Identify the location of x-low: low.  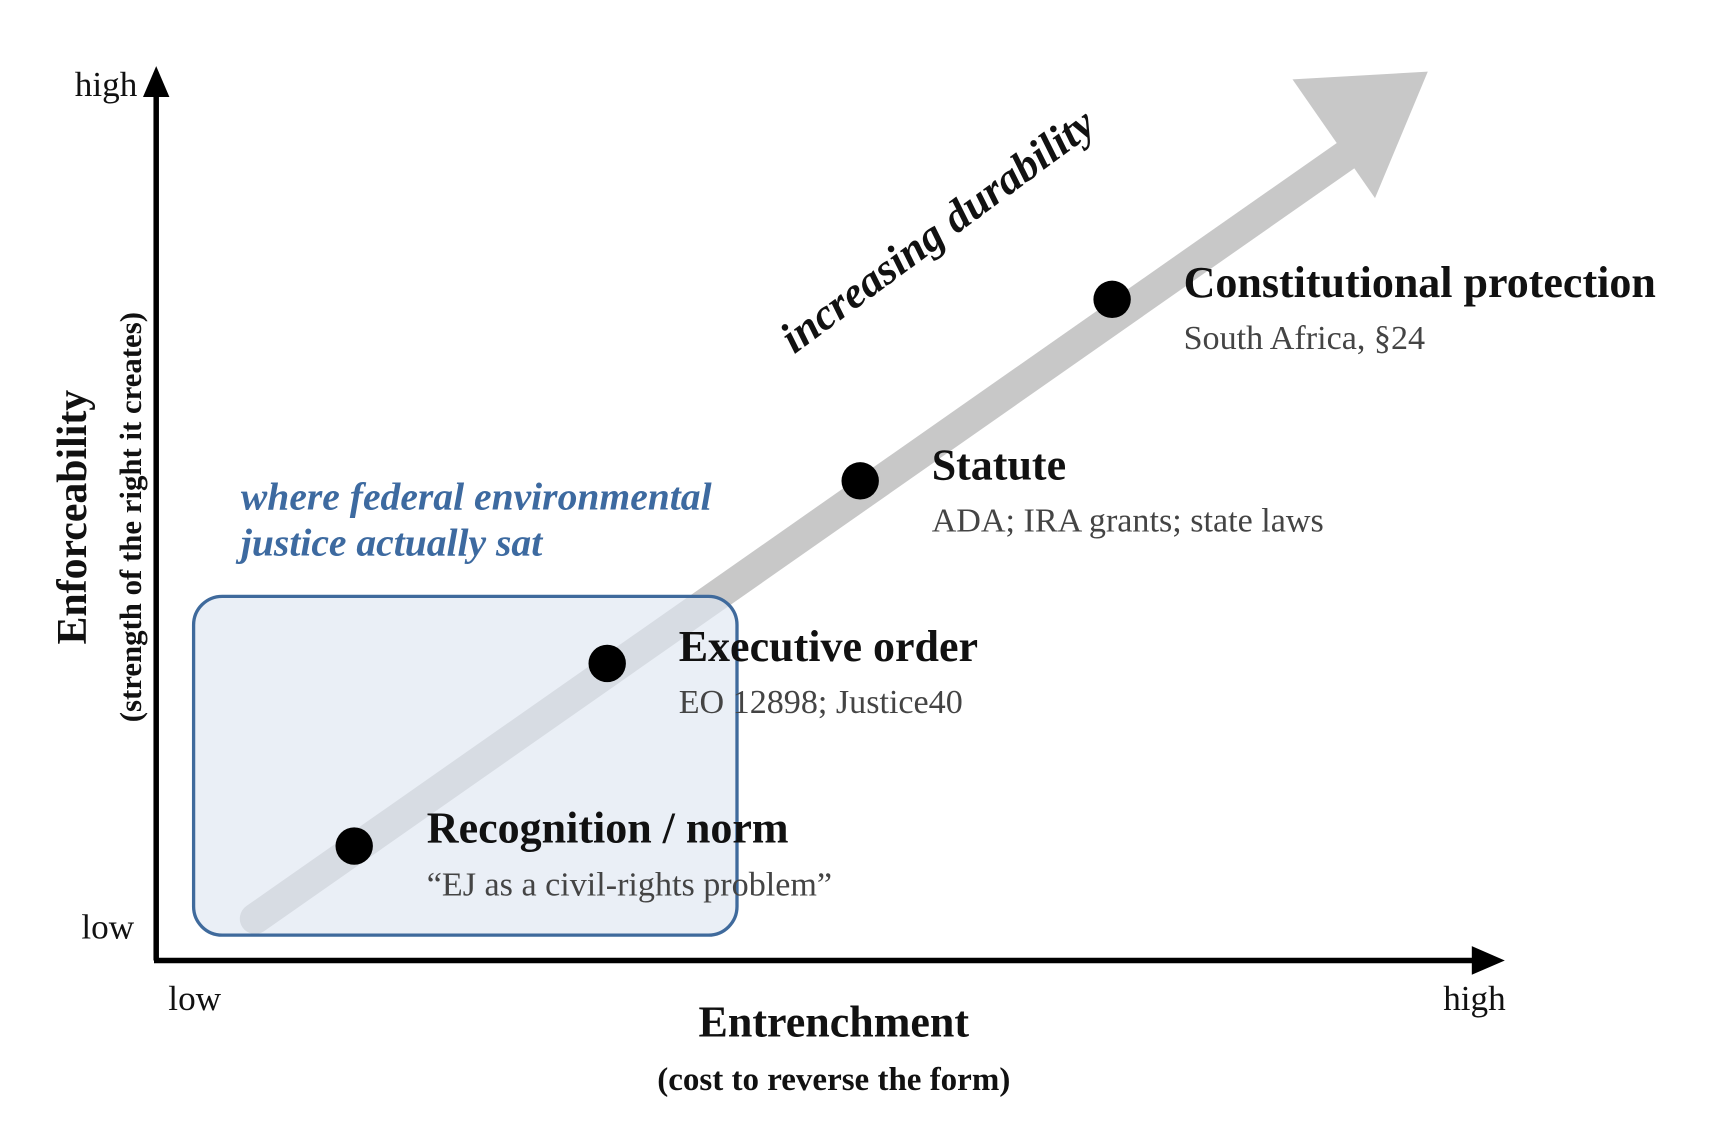
(194, 998).